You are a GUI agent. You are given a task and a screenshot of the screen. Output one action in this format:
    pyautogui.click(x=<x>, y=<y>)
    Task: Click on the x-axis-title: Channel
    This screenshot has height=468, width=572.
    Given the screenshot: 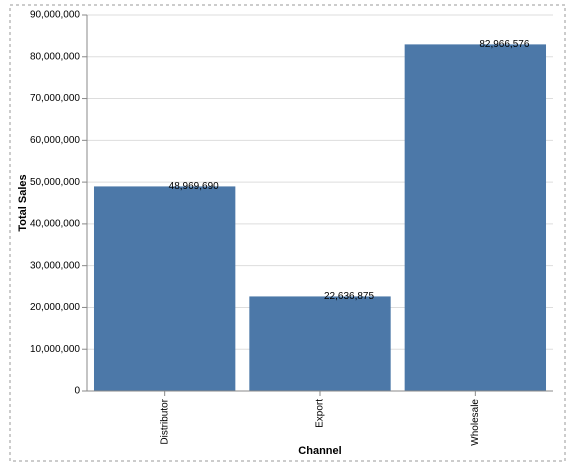 What is the action you would take?
    pyautogui.click(x=319, y=451)
    